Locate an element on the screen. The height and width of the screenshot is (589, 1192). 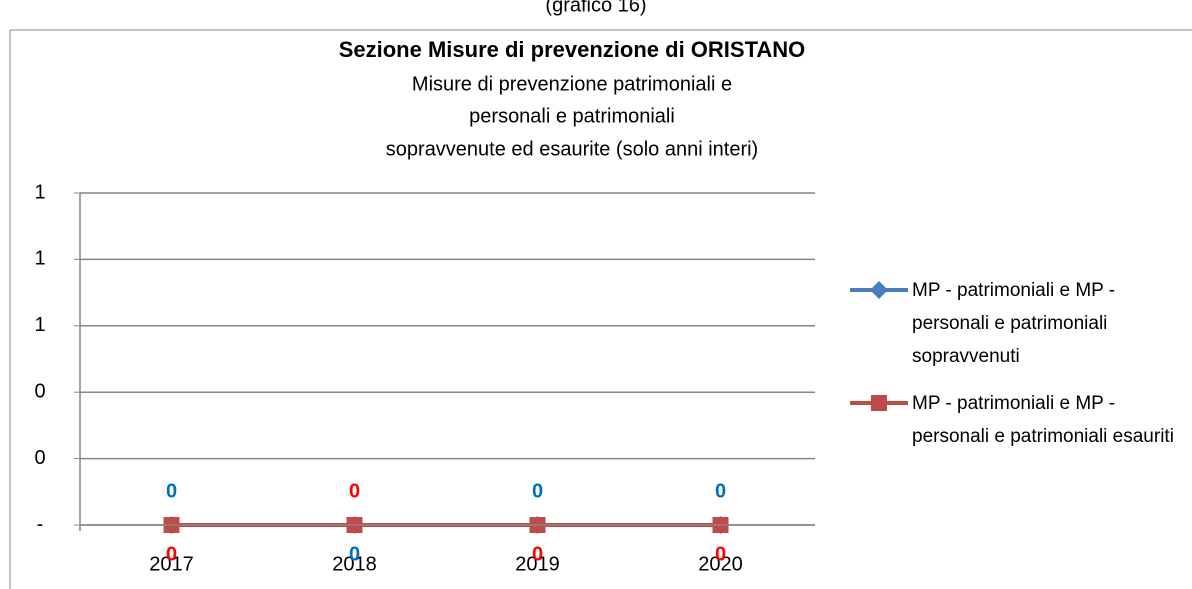
caption: (grafico 16) is located at coordinates (595, 8).